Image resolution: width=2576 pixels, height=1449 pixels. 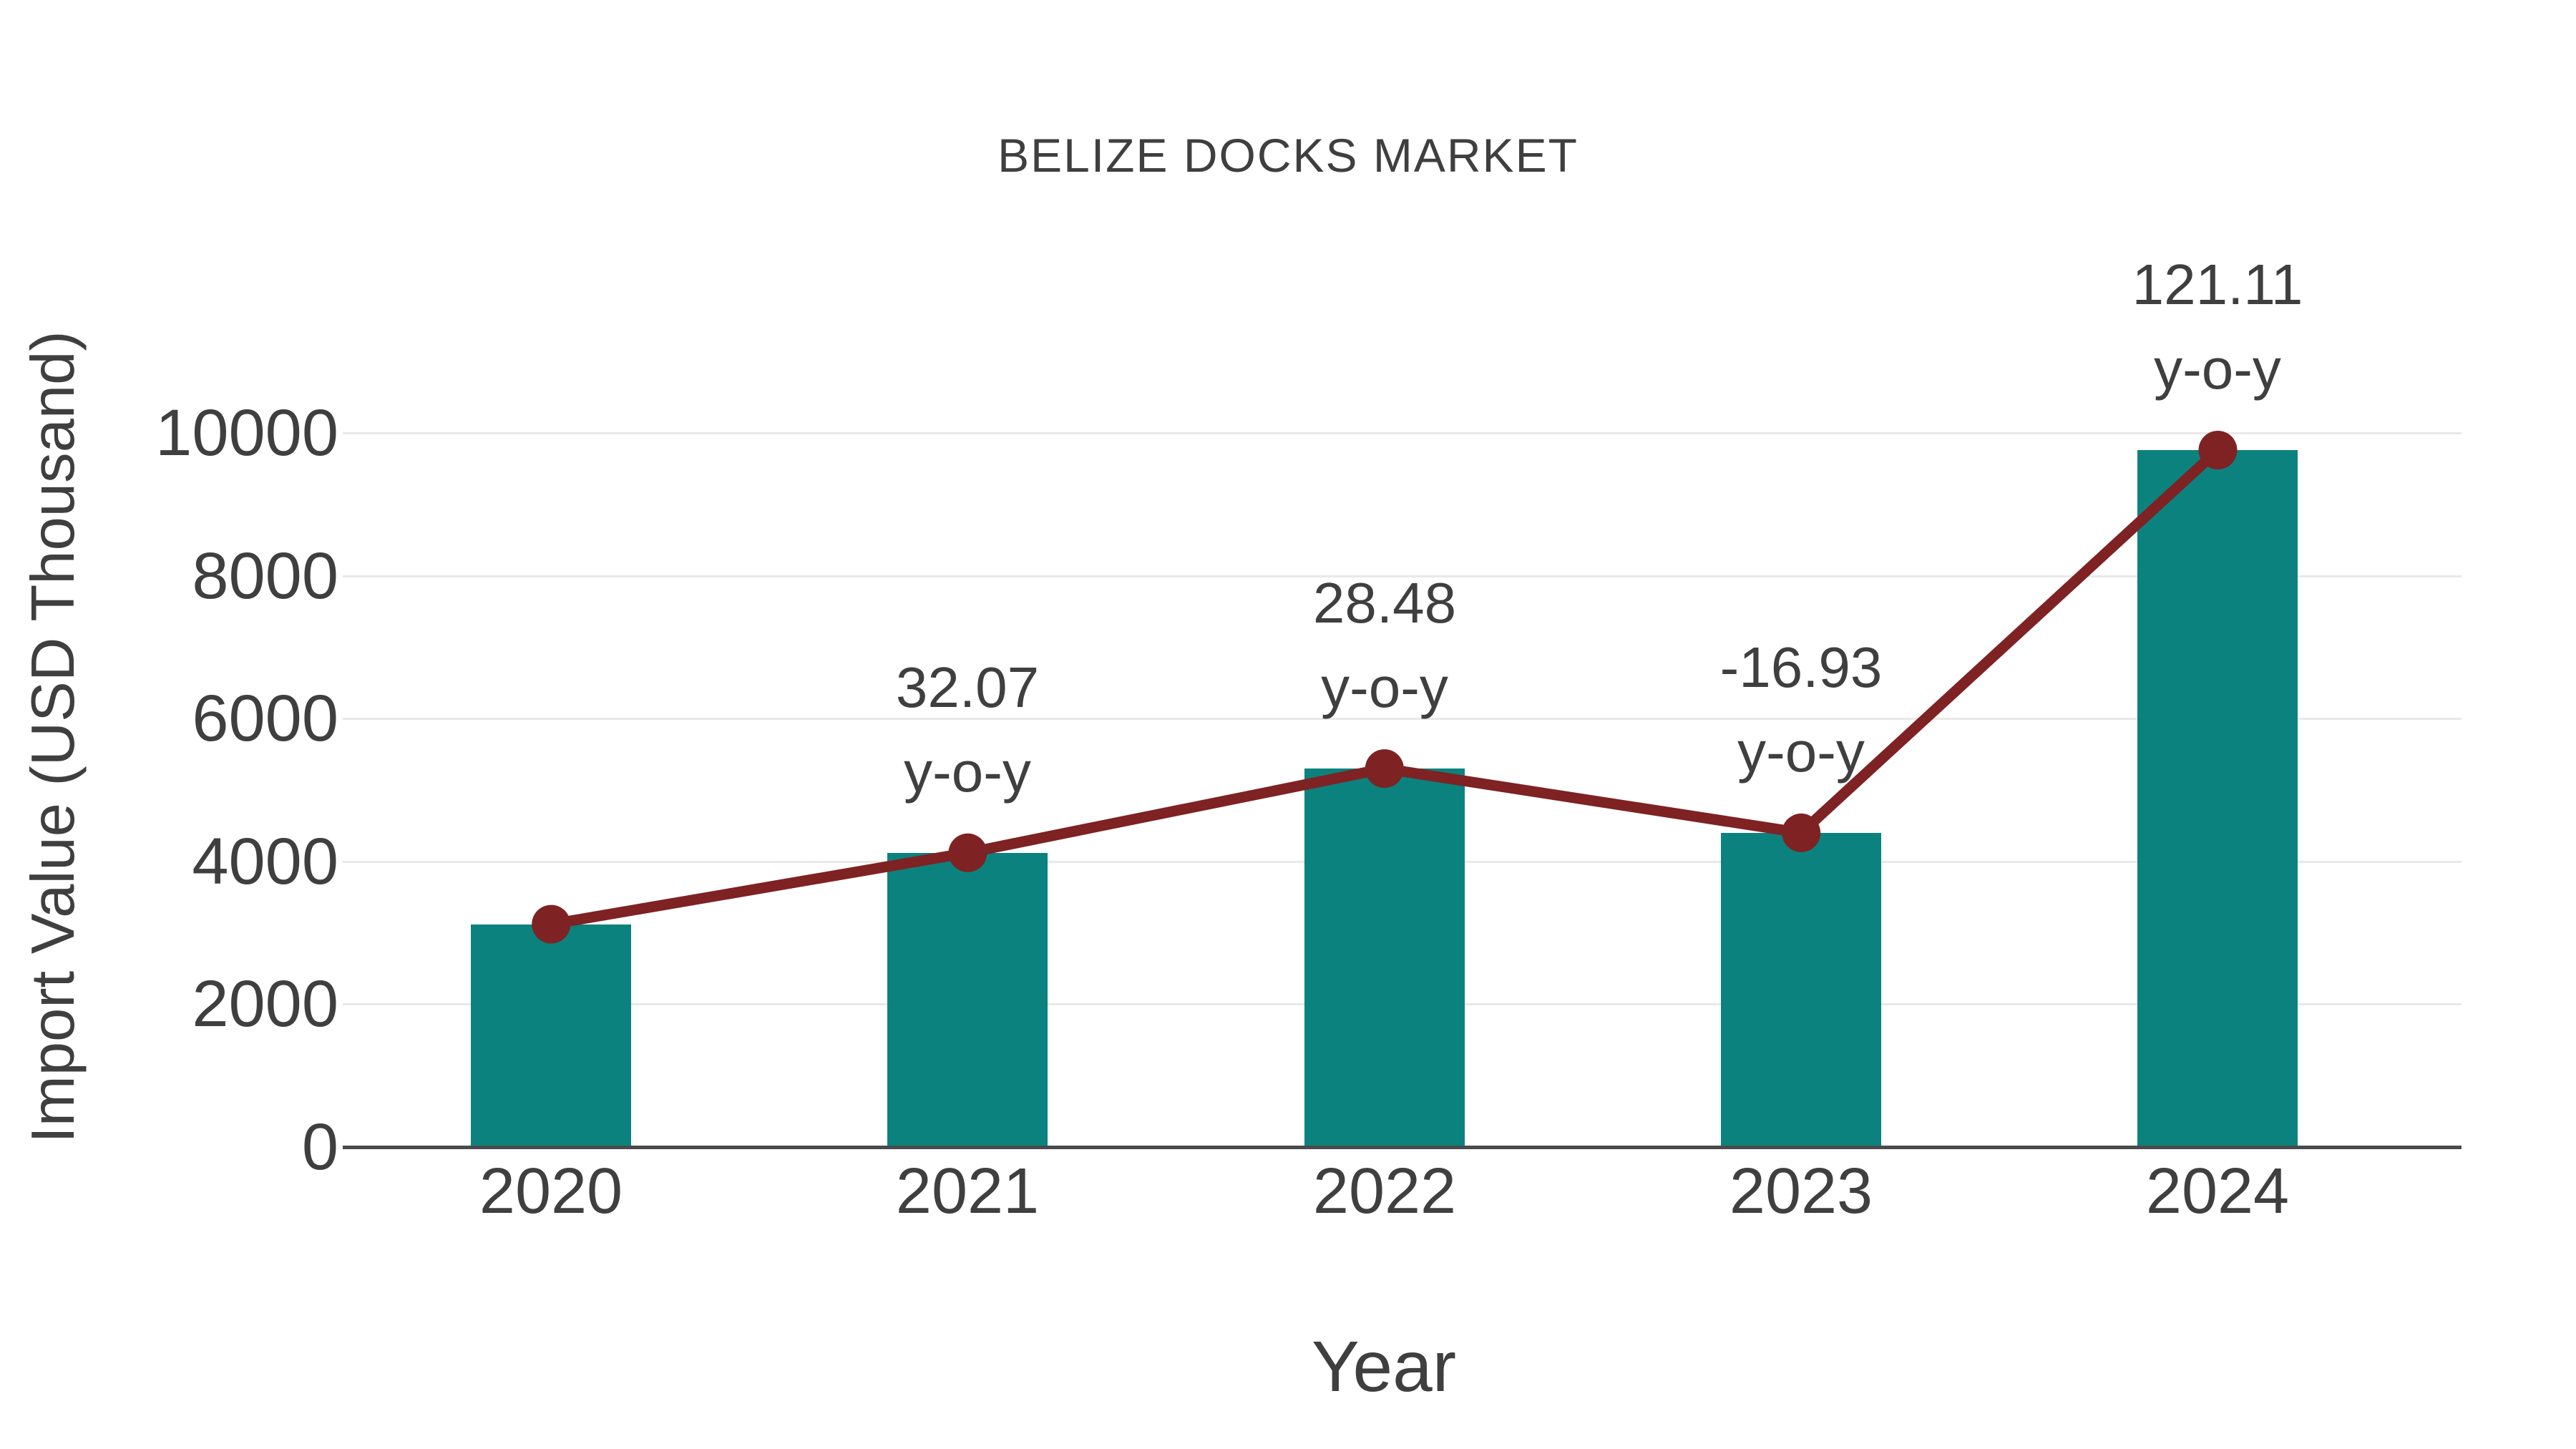 I want to click on bar-2024, so click(x=2217, y=798).